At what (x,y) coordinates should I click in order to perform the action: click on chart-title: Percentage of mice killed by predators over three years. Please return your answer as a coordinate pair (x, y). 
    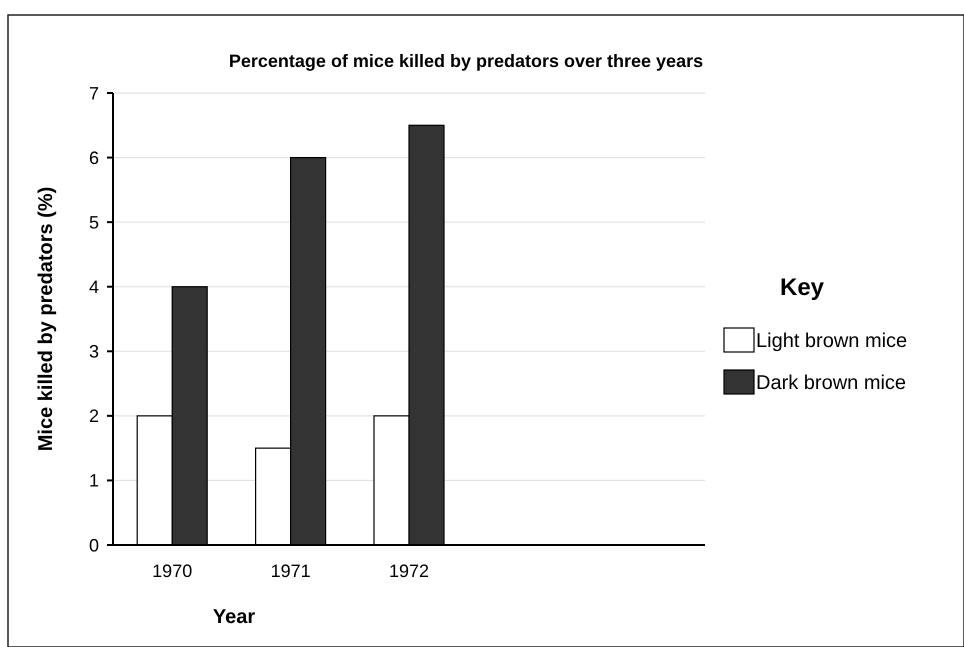
    Looking at the image, I should click on (466, 61).